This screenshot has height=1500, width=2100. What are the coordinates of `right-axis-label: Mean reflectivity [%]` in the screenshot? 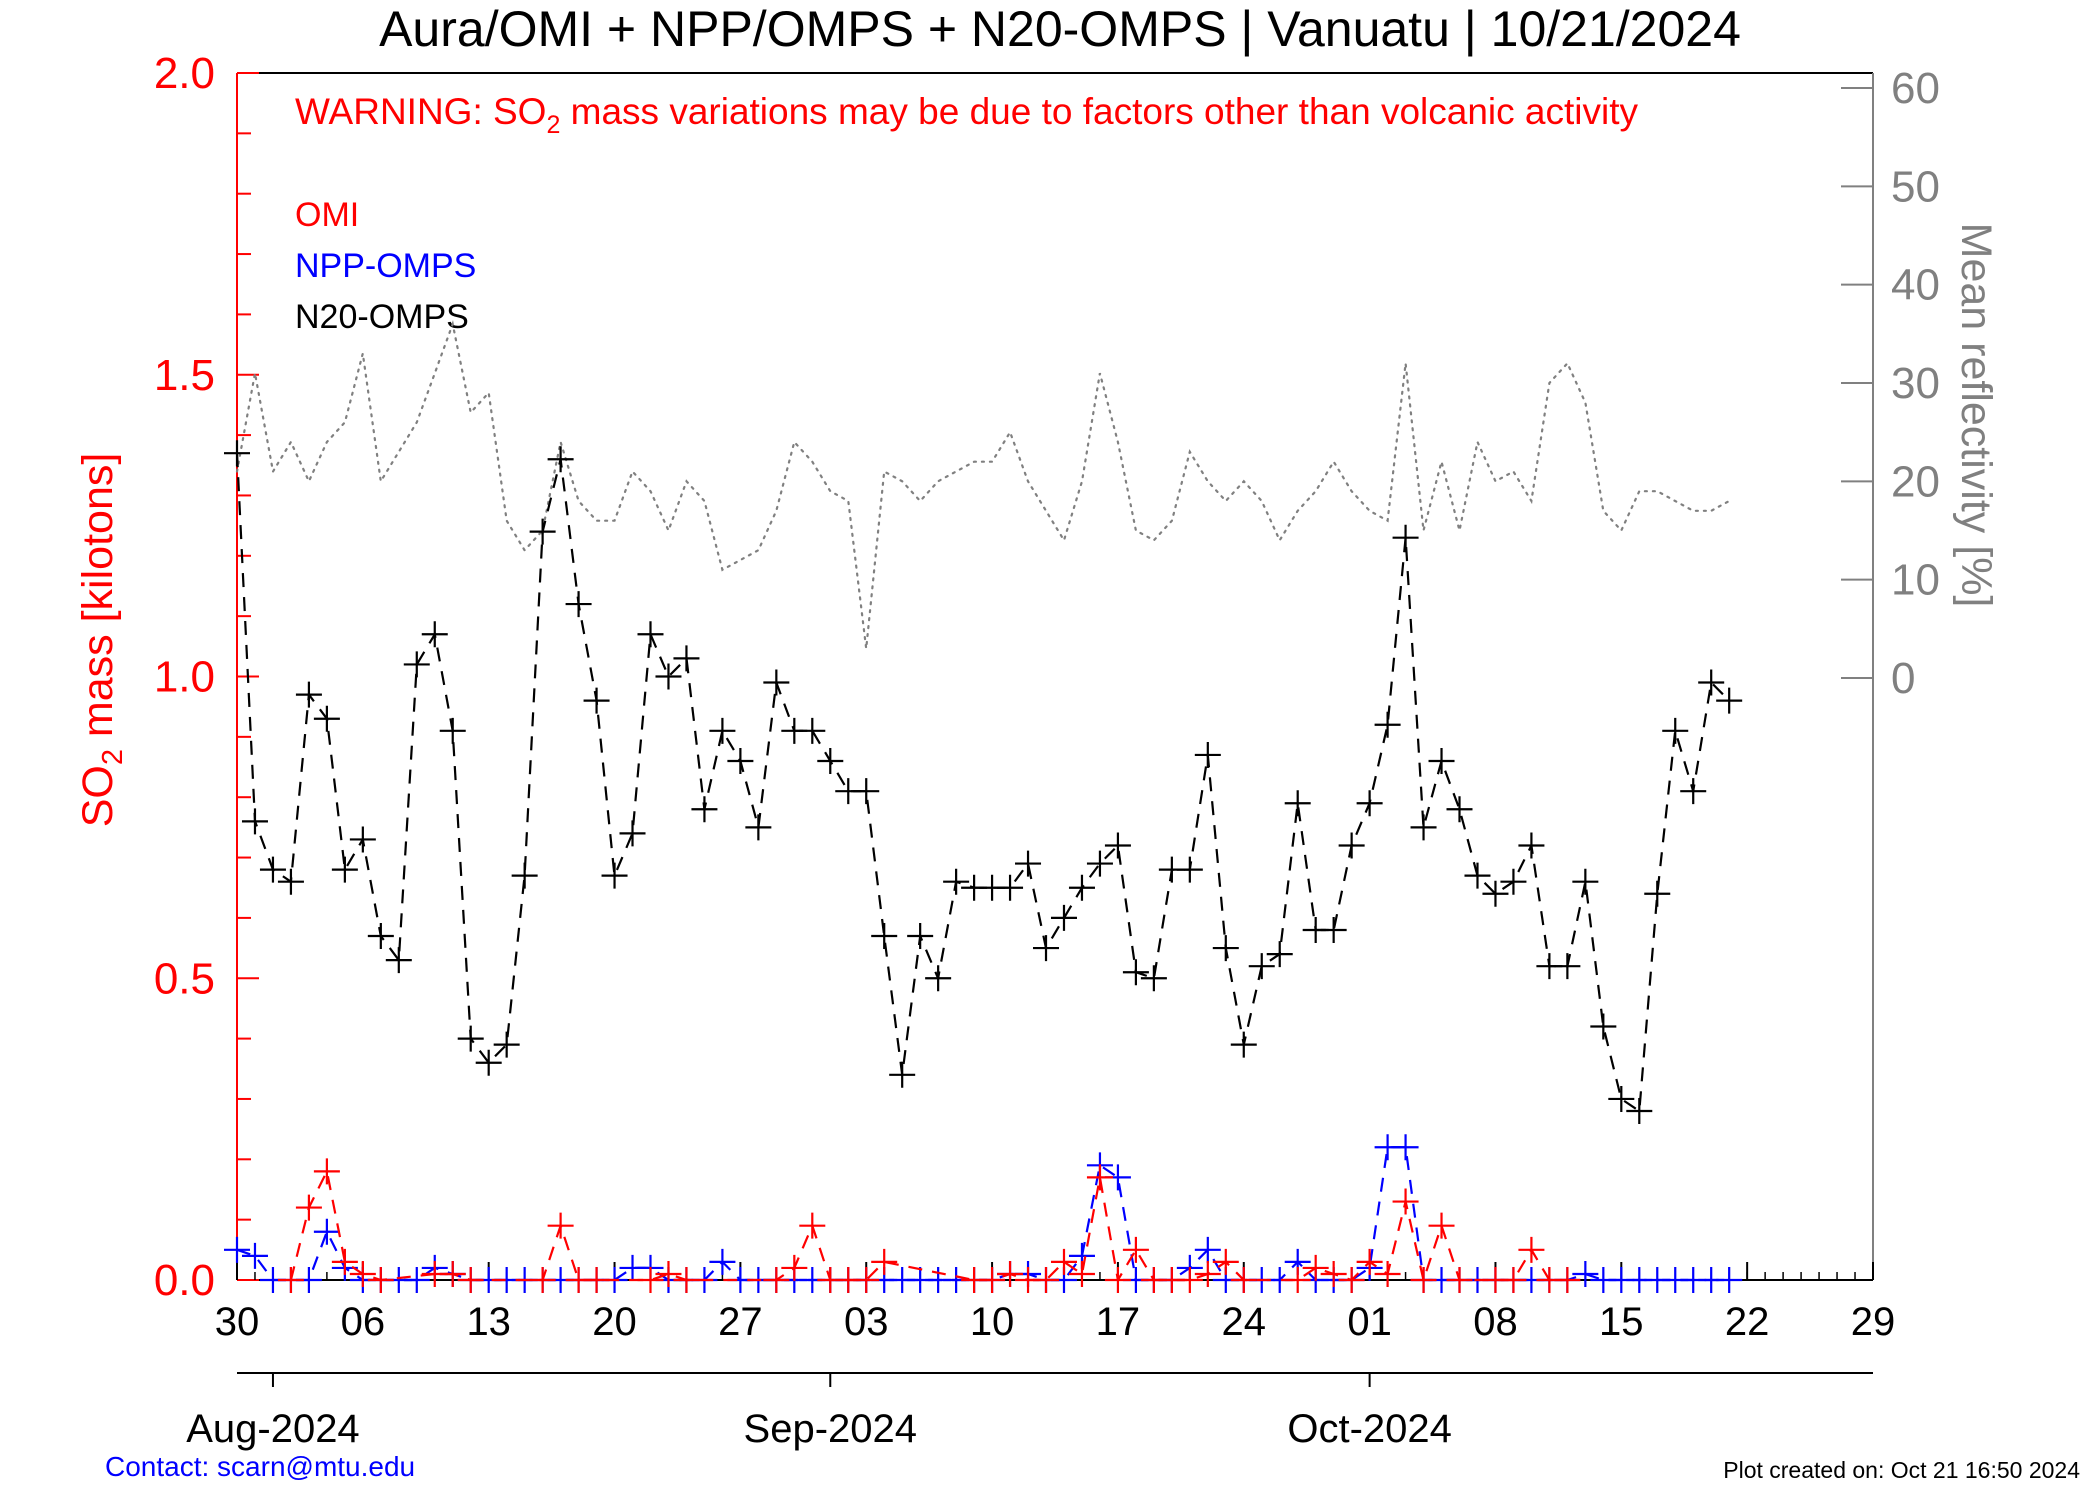 It's located at (1976, 415).